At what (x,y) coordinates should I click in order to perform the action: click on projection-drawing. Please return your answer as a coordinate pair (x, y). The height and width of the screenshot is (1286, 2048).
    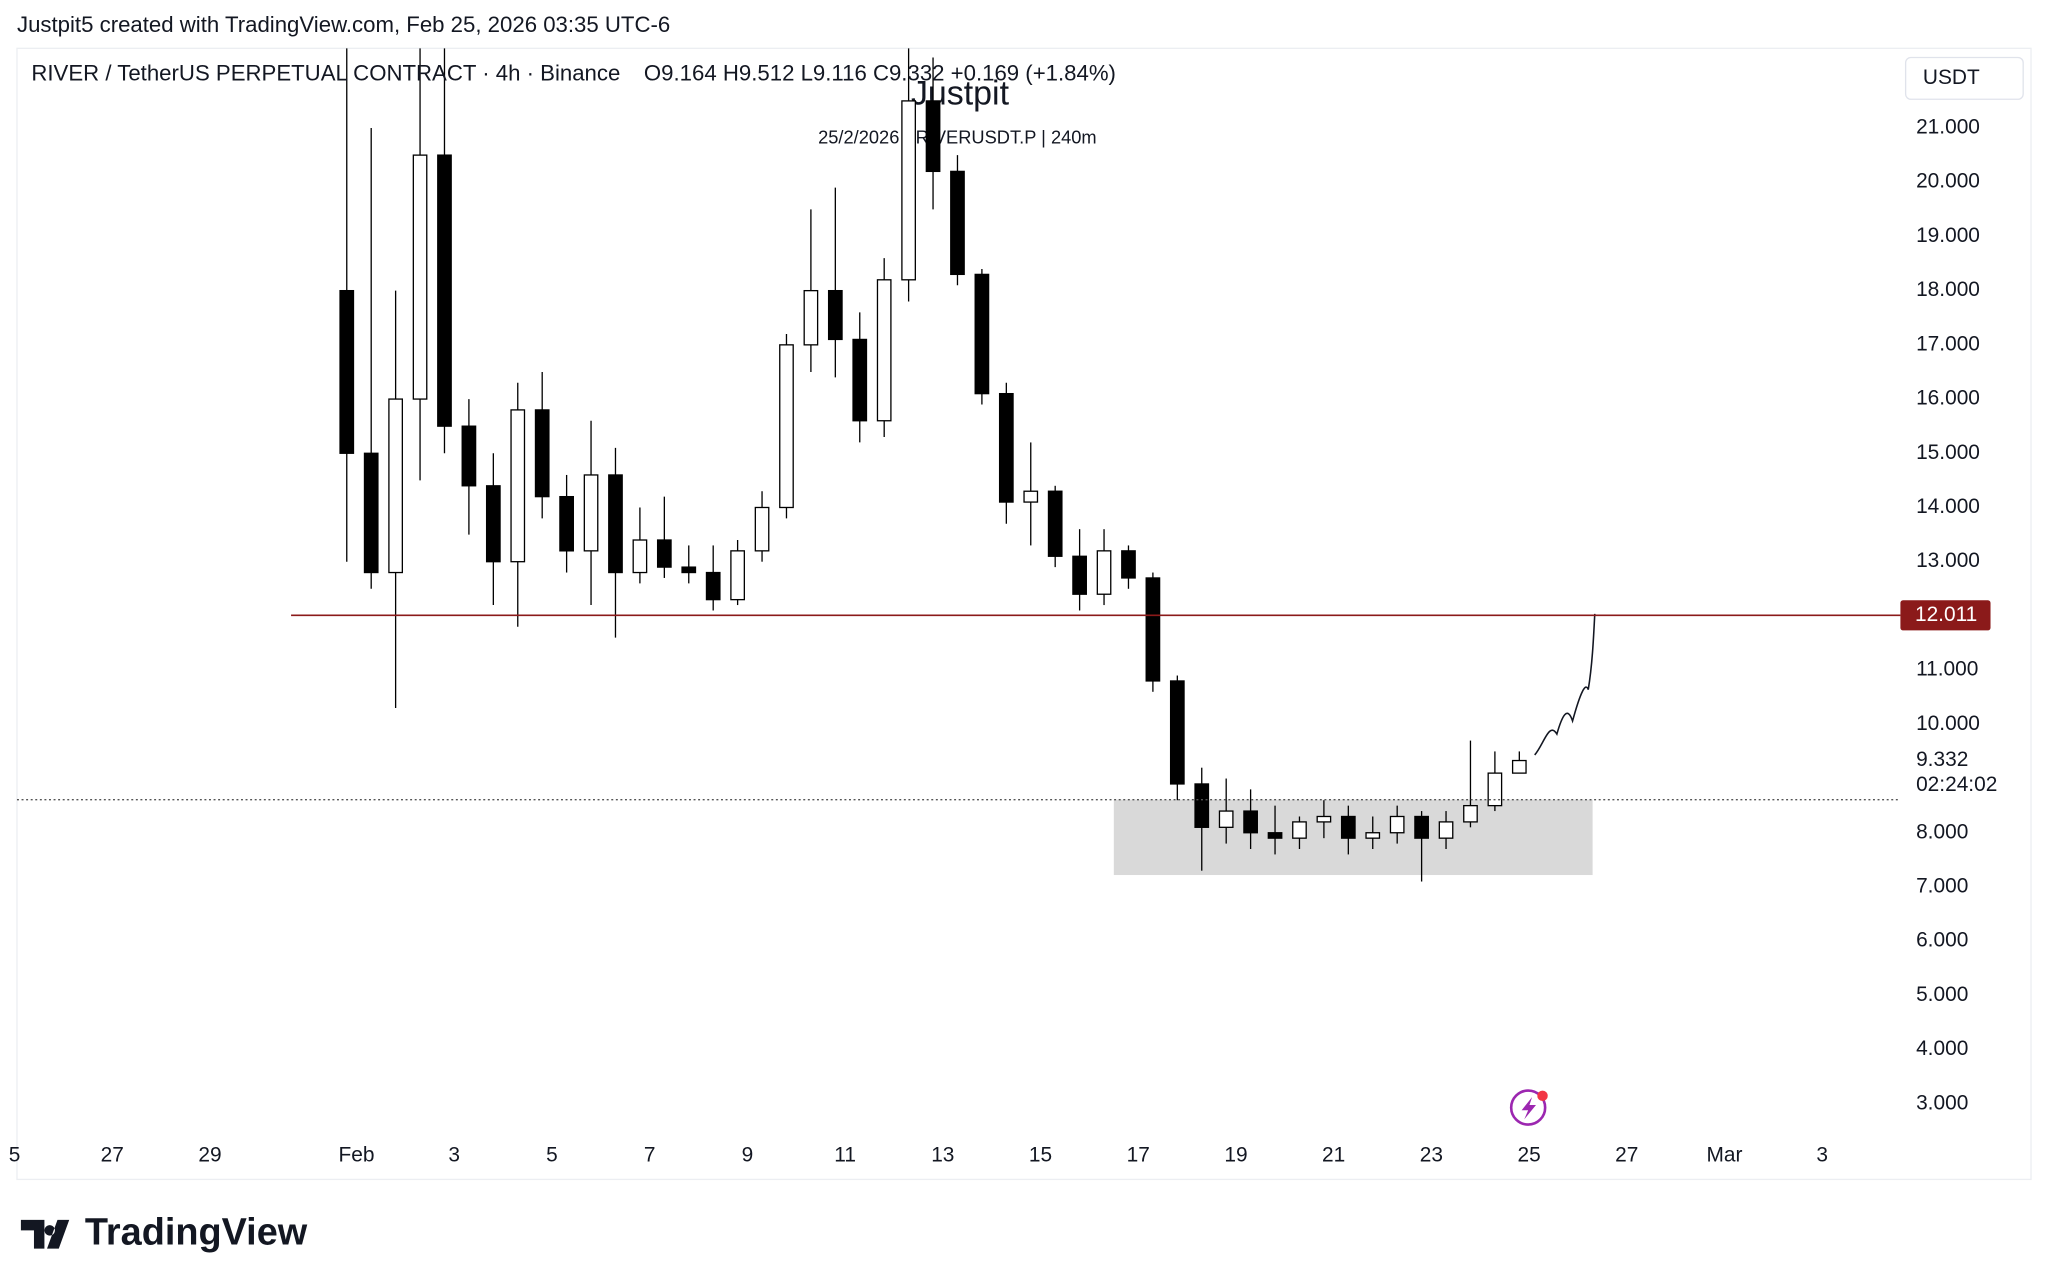
    Looking at the image, I should click on (1565, 684).